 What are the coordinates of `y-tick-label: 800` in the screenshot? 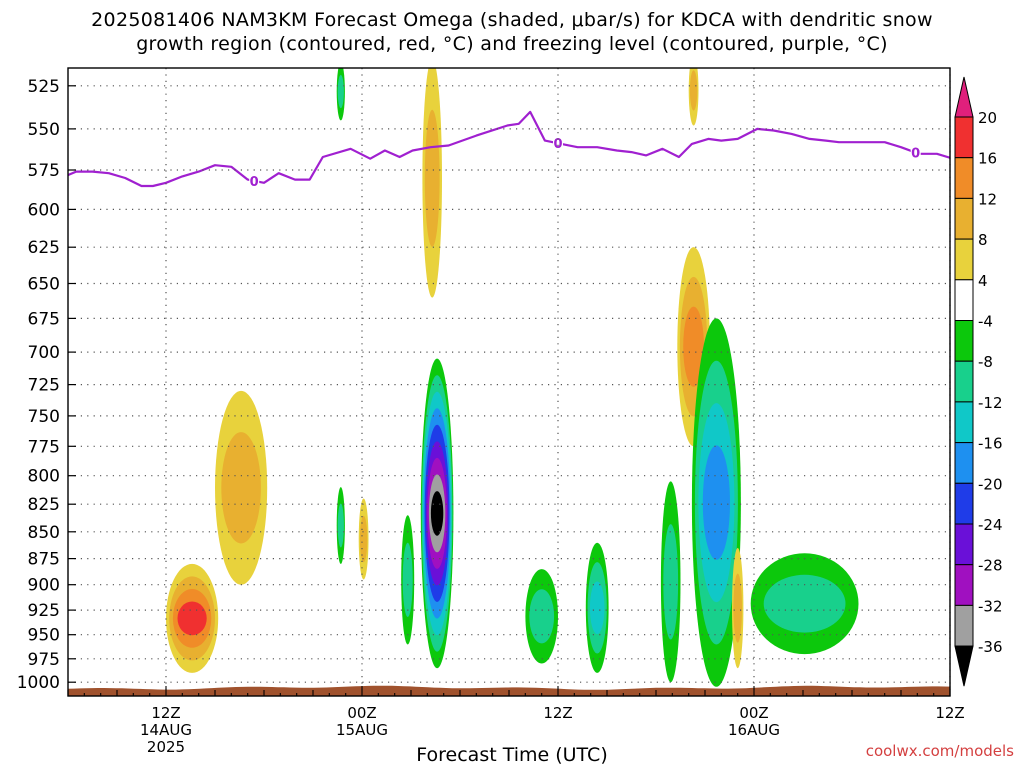 It's located at (44, 477).